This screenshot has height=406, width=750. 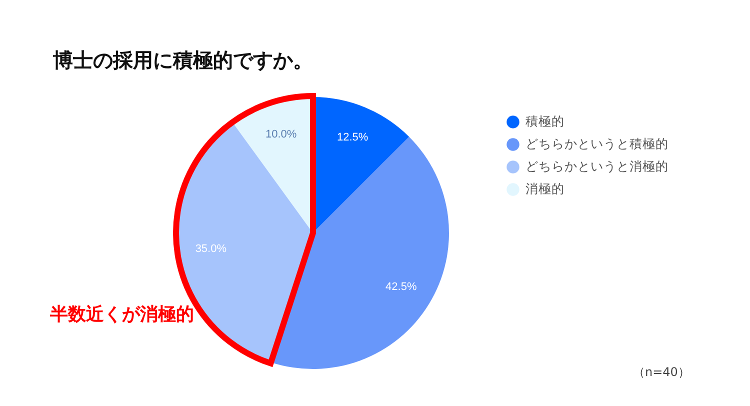 What do you see at coordinates (183, 60) in the screenshot?
I see `chart-title: 博士の採用に積極的ですか。` at bounding box center [183, 60].